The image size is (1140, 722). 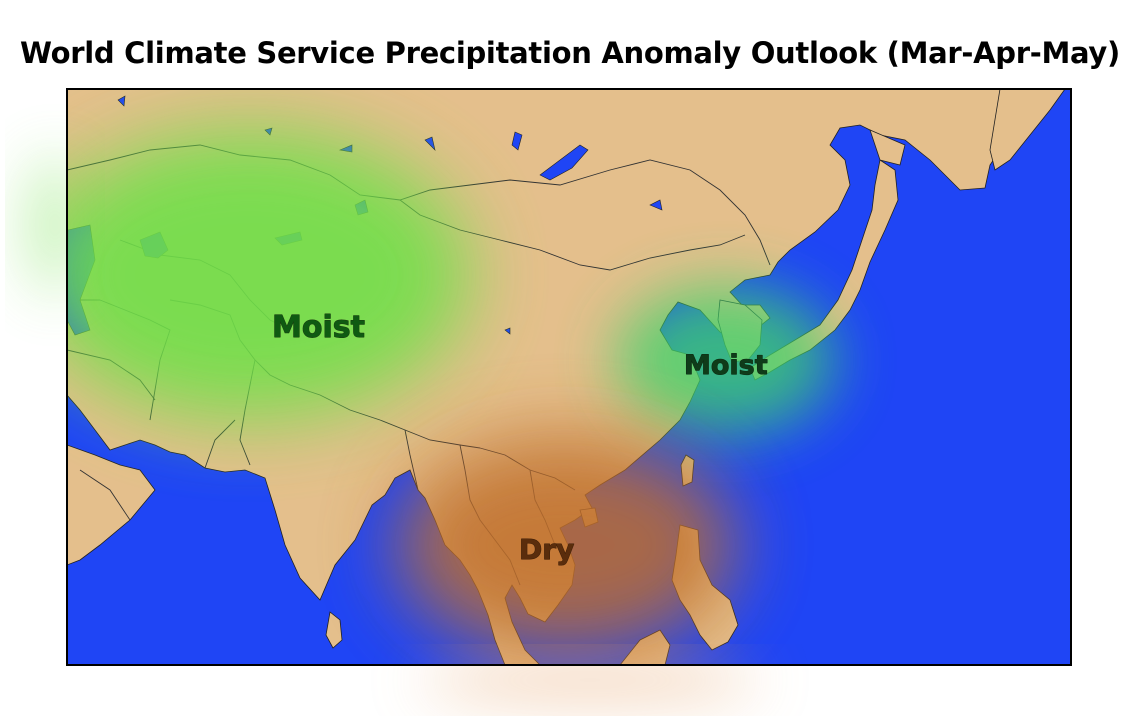 I want to click on dry-anomaly, so click(x=565, y=545).